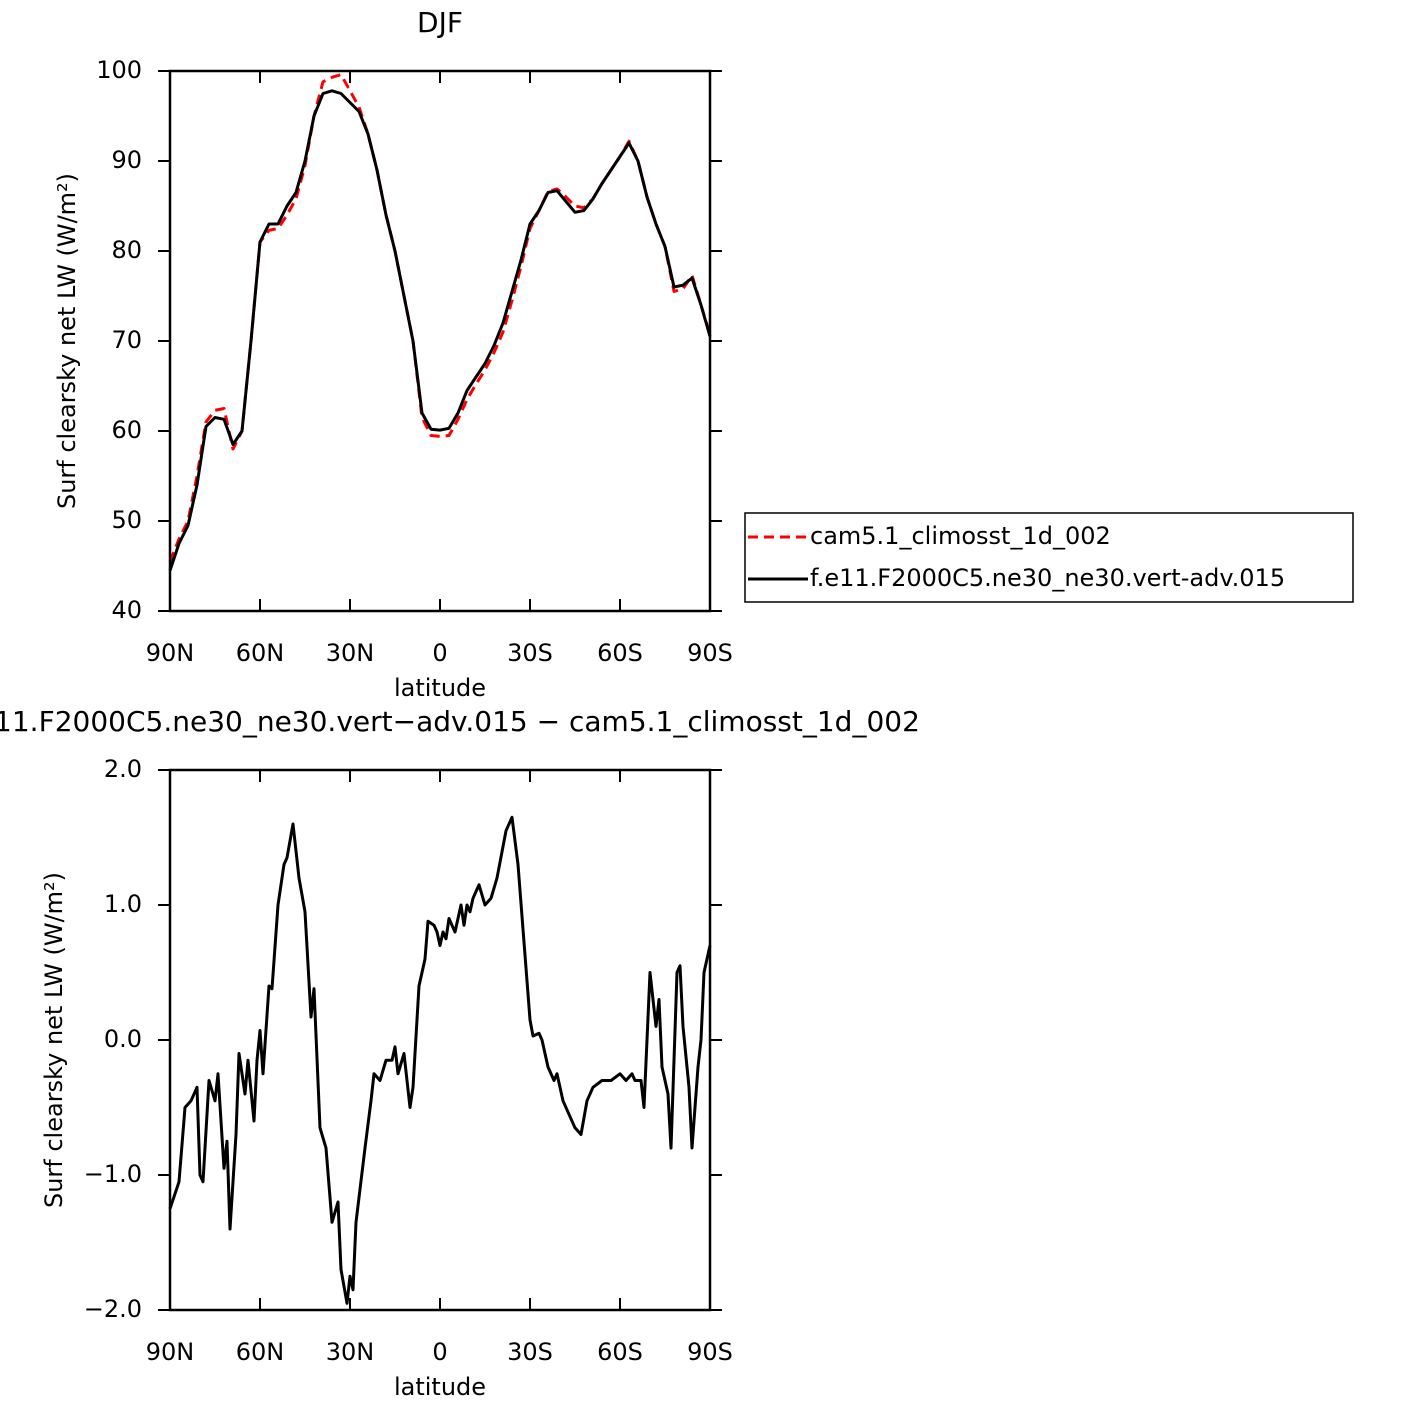 The width and height of the screenshot is (1408, 1408). What do you see at coordinates (960, 536) in the screenshot?
I see `legend-label: cam5.1_climosst_1d_002` at bounding box center [960, 536].